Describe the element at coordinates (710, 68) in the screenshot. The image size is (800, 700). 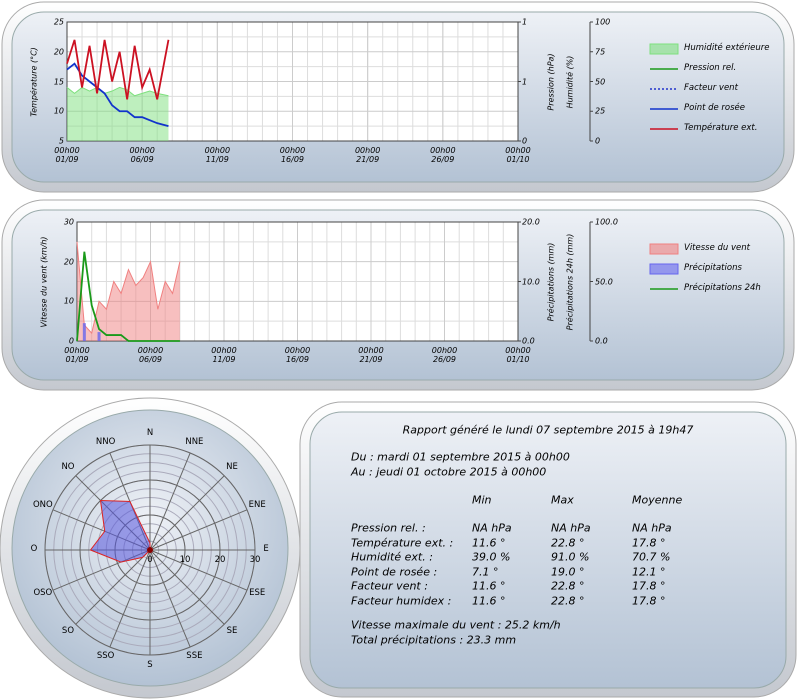
I see `legend-label: Pression rel.` at that location.